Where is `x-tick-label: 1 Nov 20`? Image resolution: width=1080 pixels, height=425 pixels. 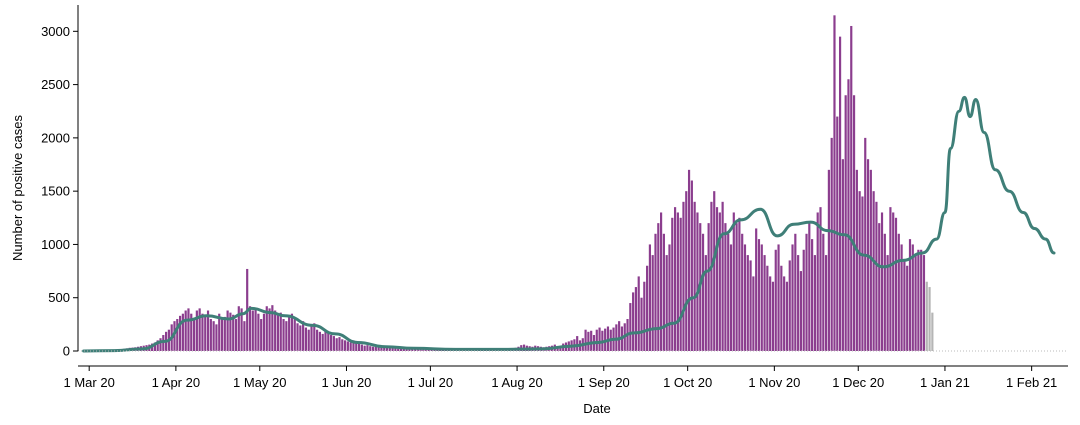
x-tick-label: 1 Nov 20 is located at coordinates (774, 382).